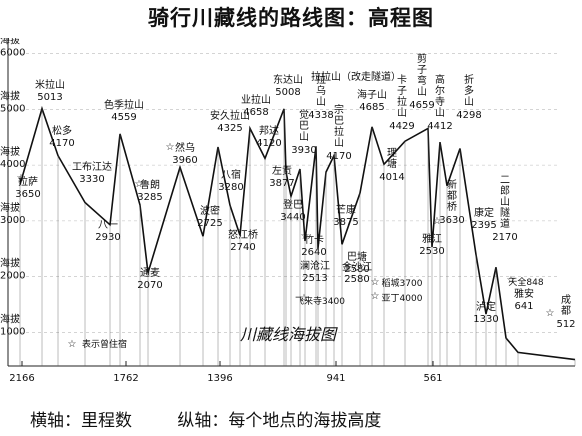 Image resolution: width=582 pixels, height=436 pixels. What do you see at coordinates (432, 378) in the screenshot?
I see `x-tick-label: 561` at bounding box center [432, 378].